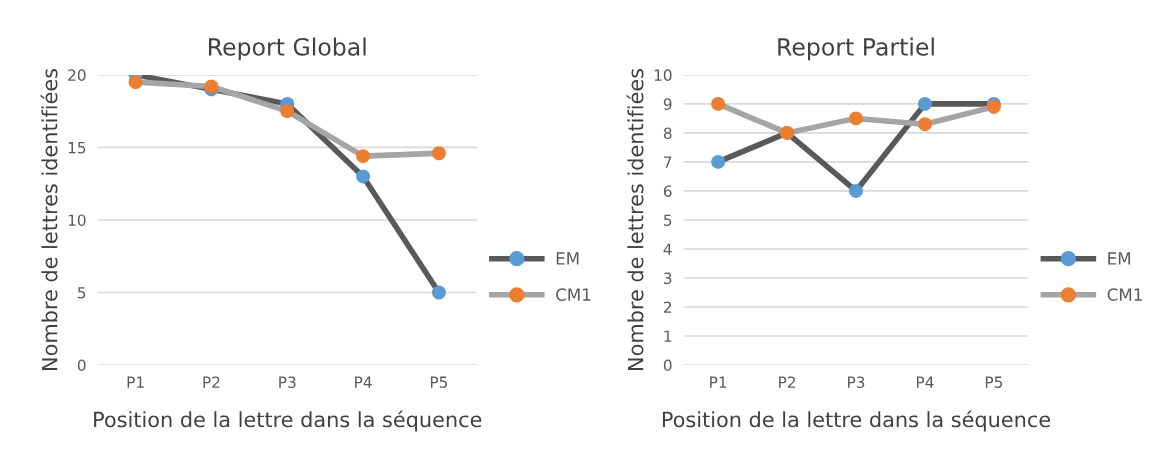 The width and height of the screenshot is (1149, 468). What do you see at coordinates (667, 191) in the screenshot?
I see `y-tick-label: 6` at bounding box center [667, 191].